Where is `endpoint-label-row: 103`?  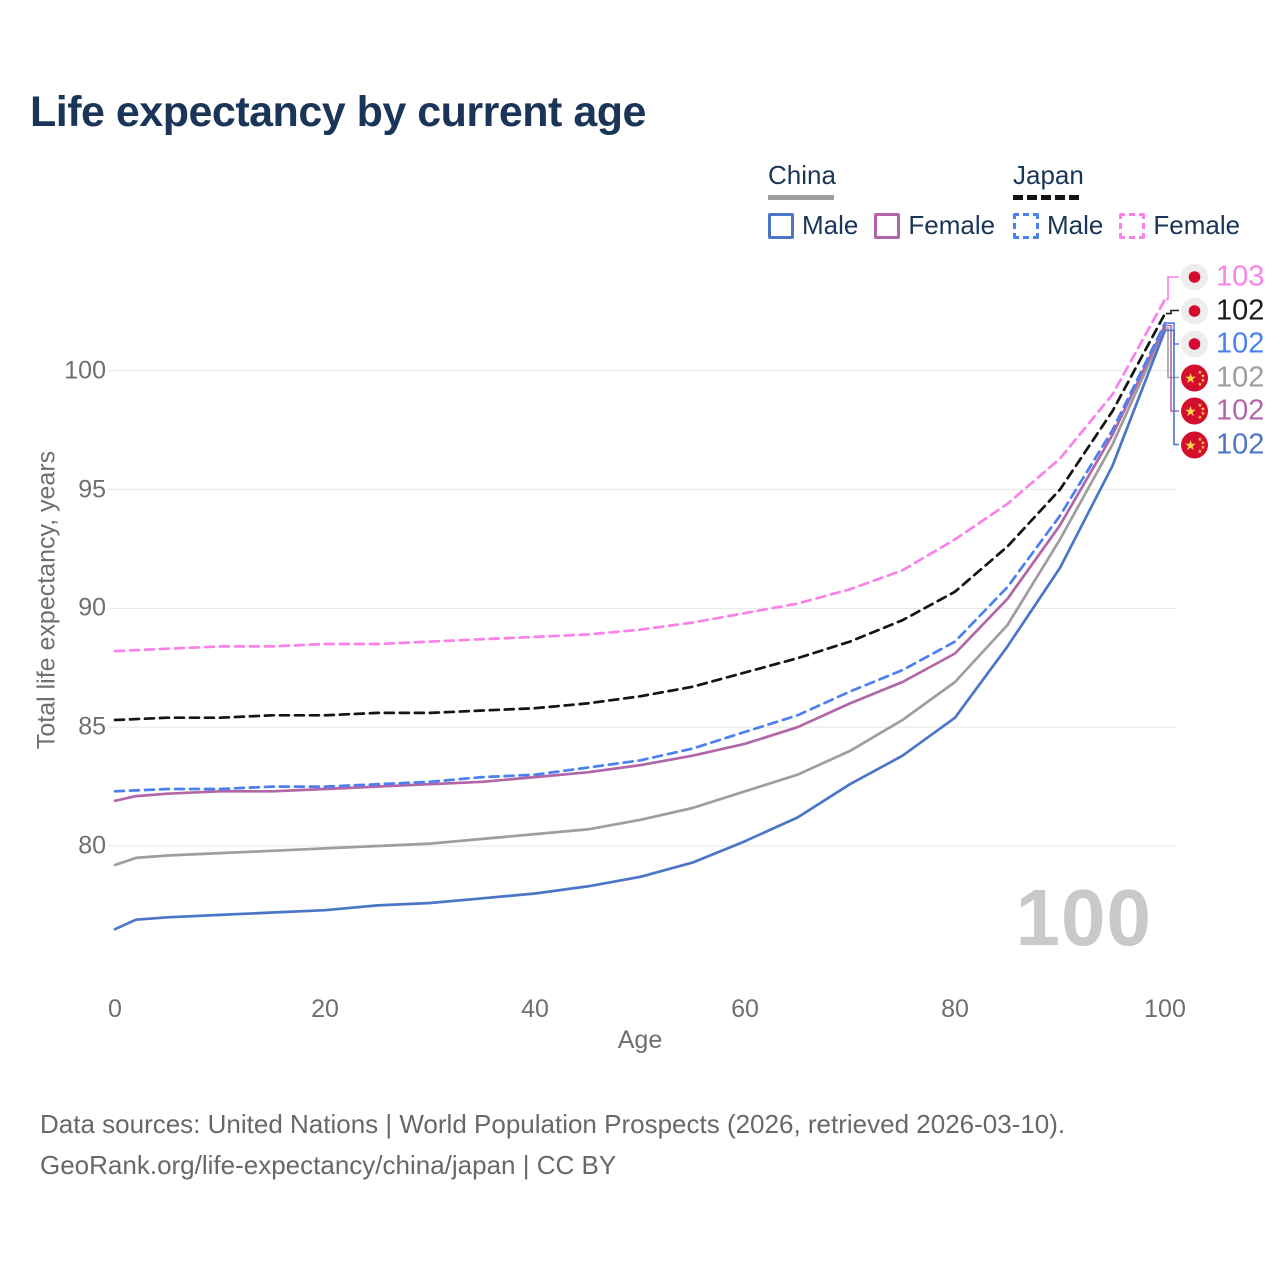 endpoint-label-row: 103 is located at coordinates (1223, 276).